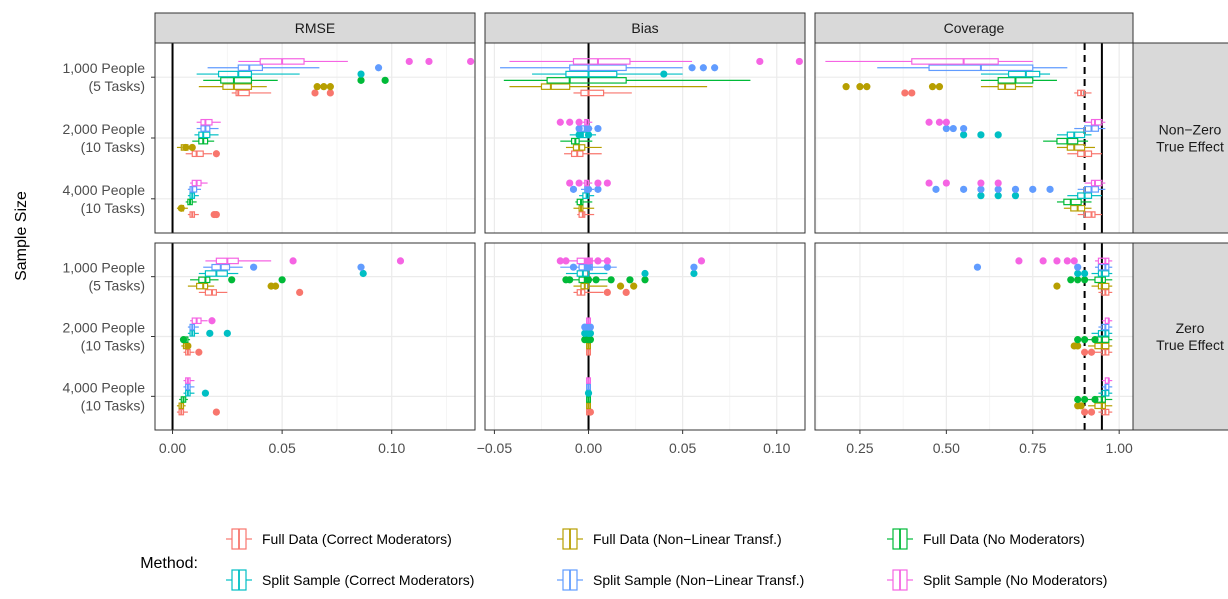  I want to click on legend-item: Split Sample (Non−Linear Transf.), so click(680, 580).